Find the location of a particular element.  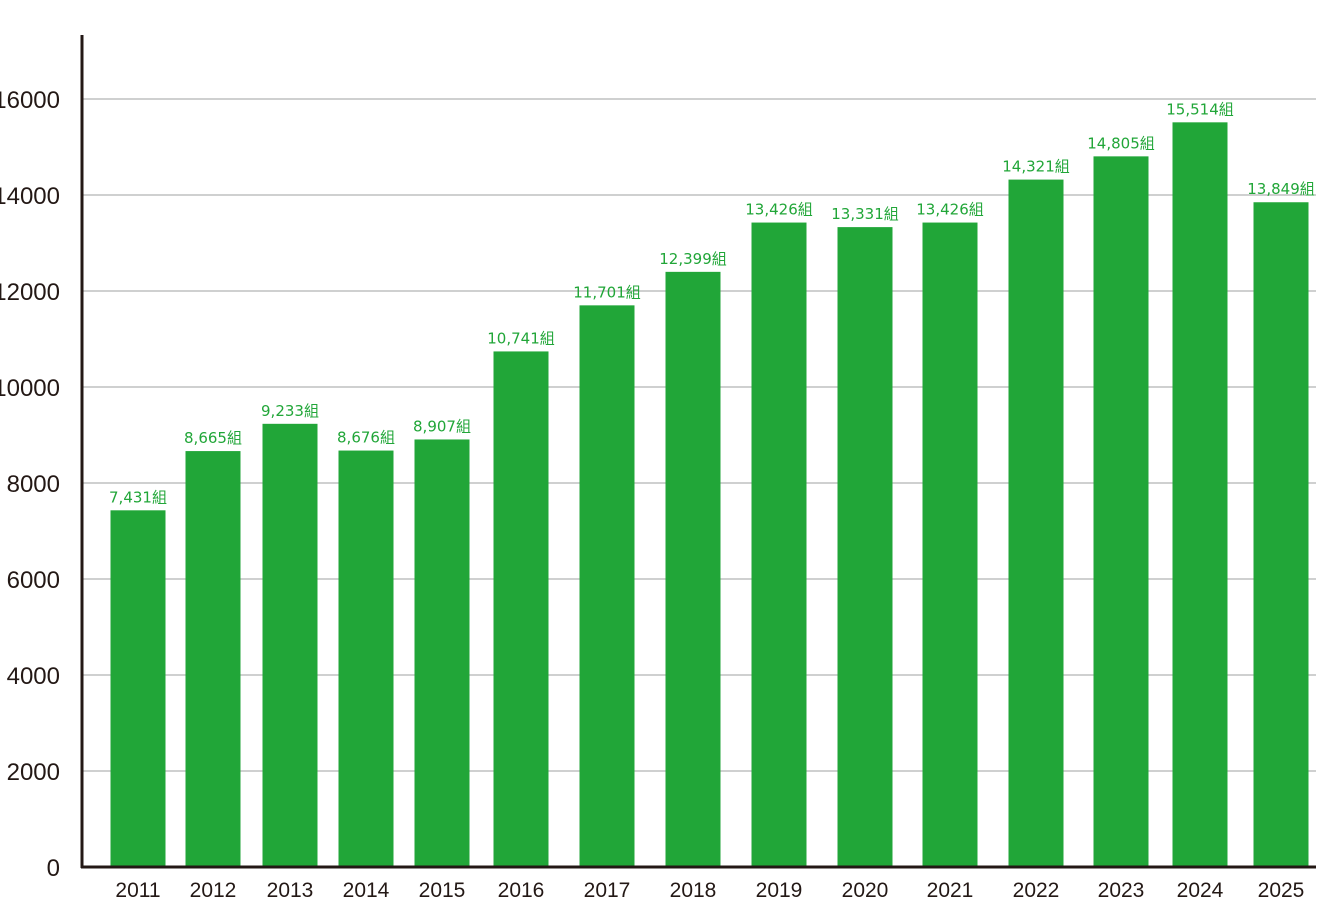

x-tick-label: 2015 is located at coordinates (442, 890).